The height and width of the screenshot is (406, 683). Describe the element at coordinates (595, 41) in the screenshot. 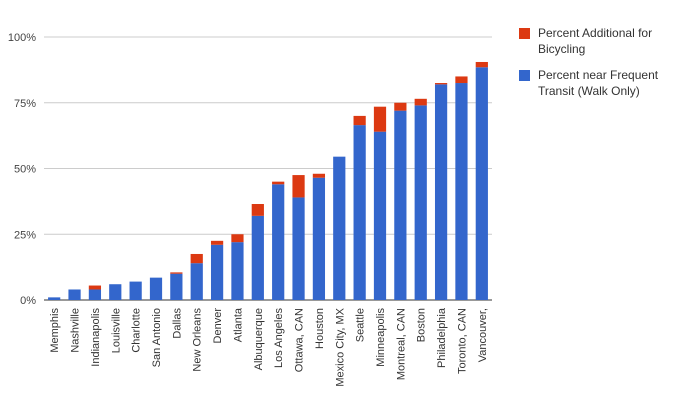

I see `legend-label-bicycling: Percent Additional for Bicycling` at that location.